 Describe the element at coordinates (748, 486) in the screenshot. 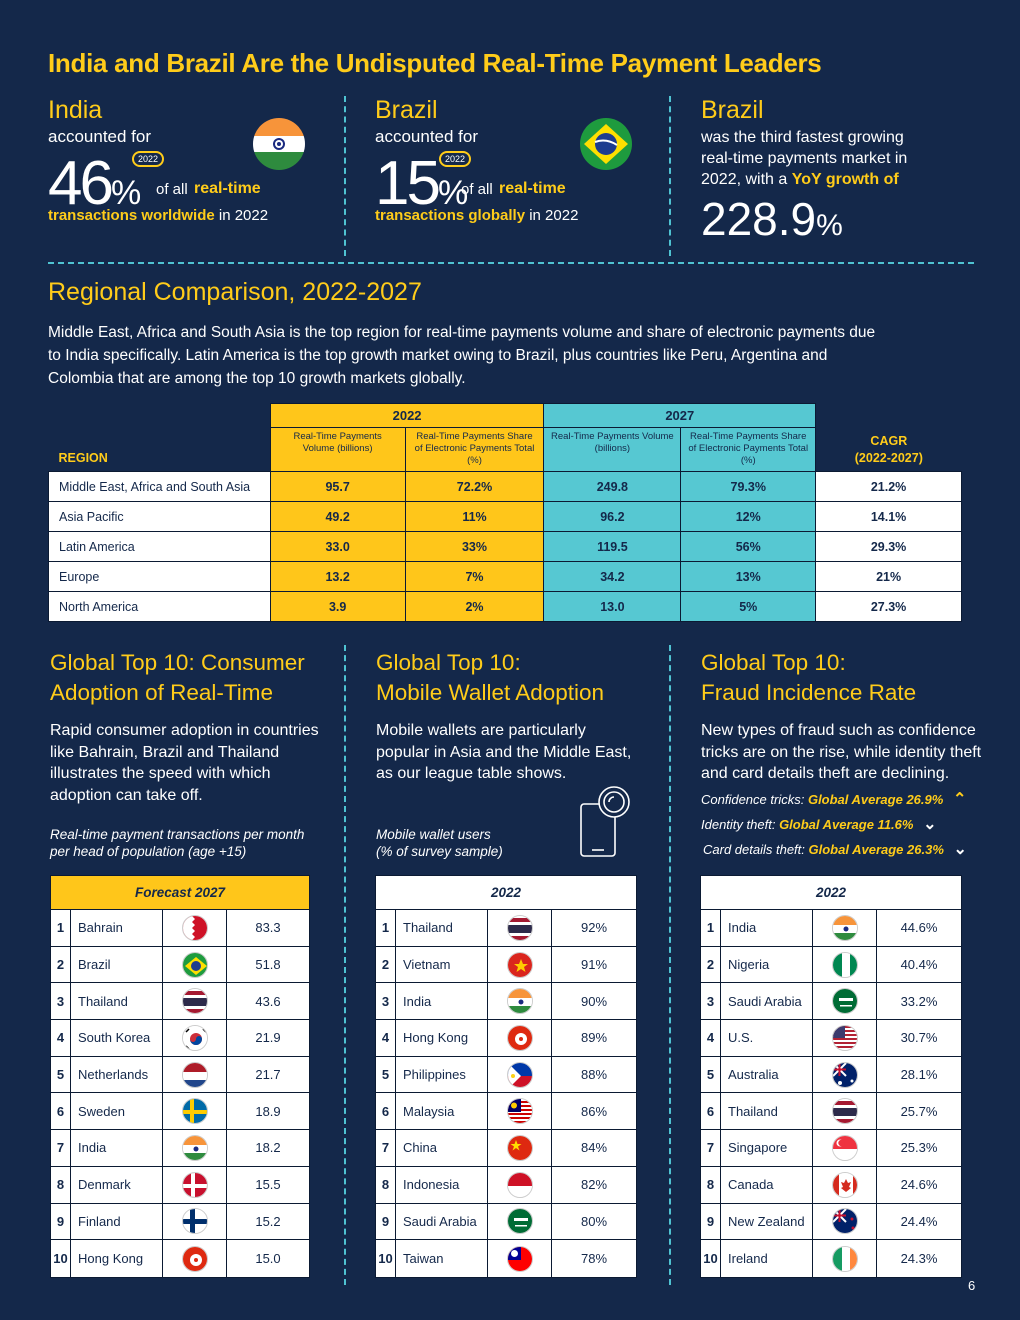

I see `cell-s27: 79.3%` at that location.